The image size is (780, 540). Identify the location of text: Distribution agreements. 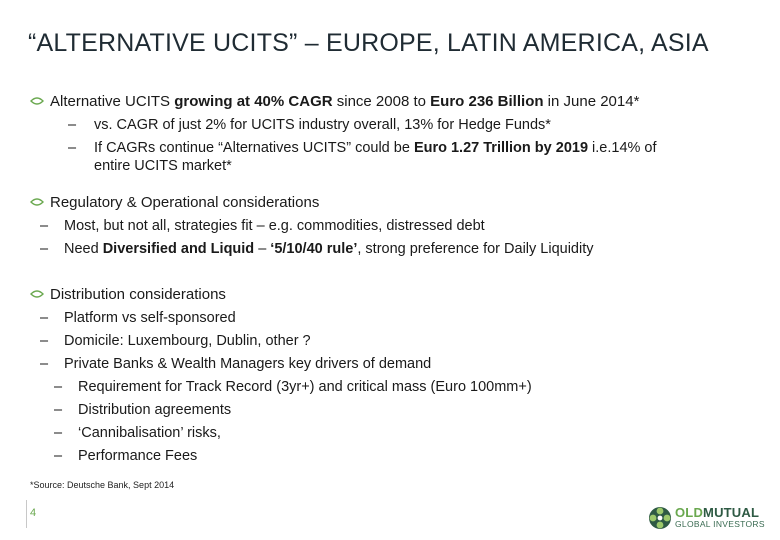
(155, 410).